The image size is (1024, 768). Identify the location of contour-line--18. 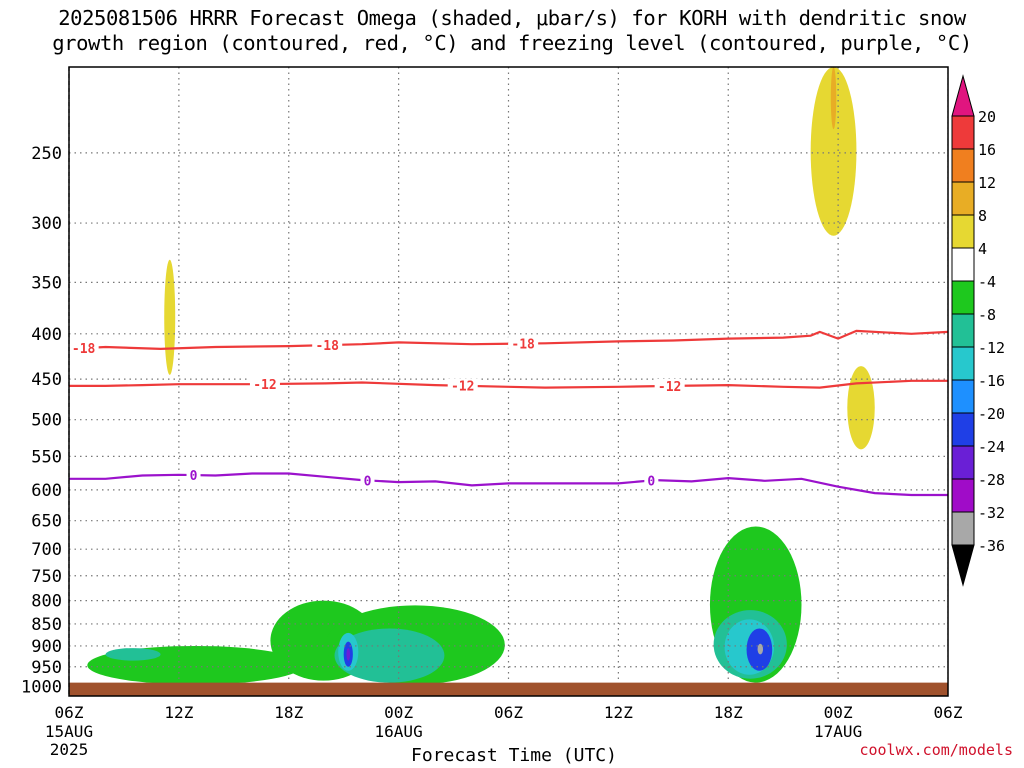
(508, 340).